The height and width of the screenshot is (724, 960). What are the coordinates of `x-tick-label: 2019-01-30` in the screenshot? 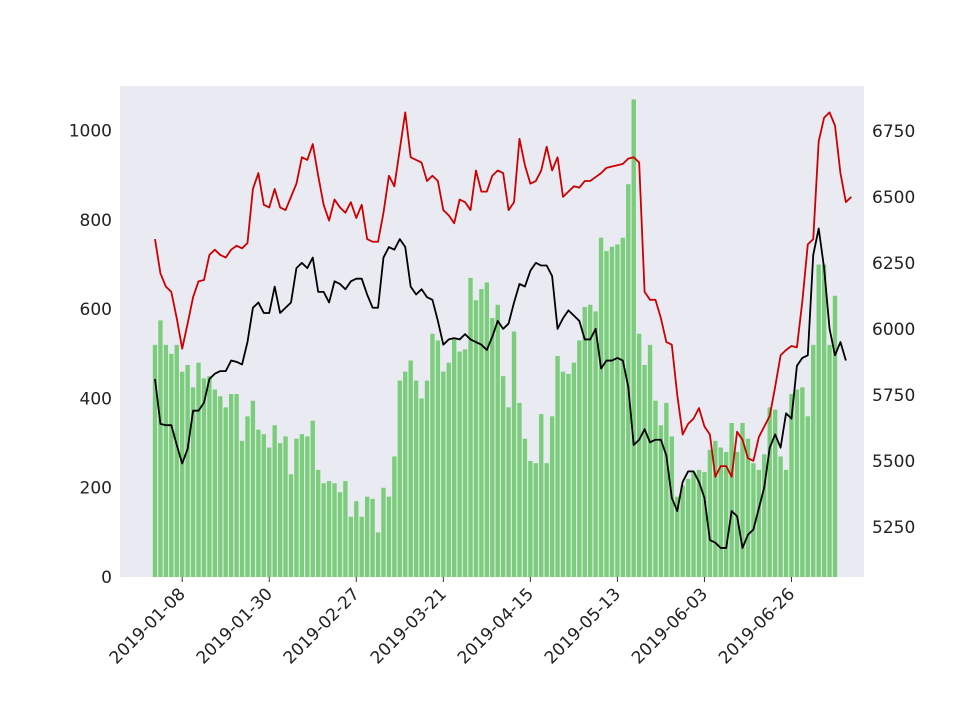 It's located at (235, 626).